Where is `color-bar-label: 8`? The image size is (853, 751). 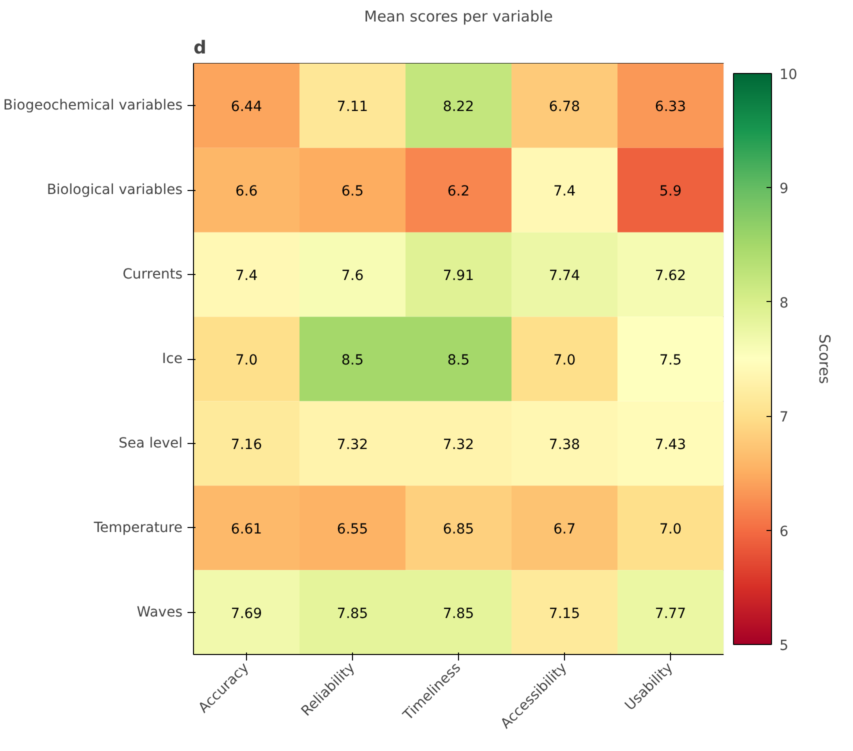
color-bar-label: 8 is located at coordinates (784, 303).